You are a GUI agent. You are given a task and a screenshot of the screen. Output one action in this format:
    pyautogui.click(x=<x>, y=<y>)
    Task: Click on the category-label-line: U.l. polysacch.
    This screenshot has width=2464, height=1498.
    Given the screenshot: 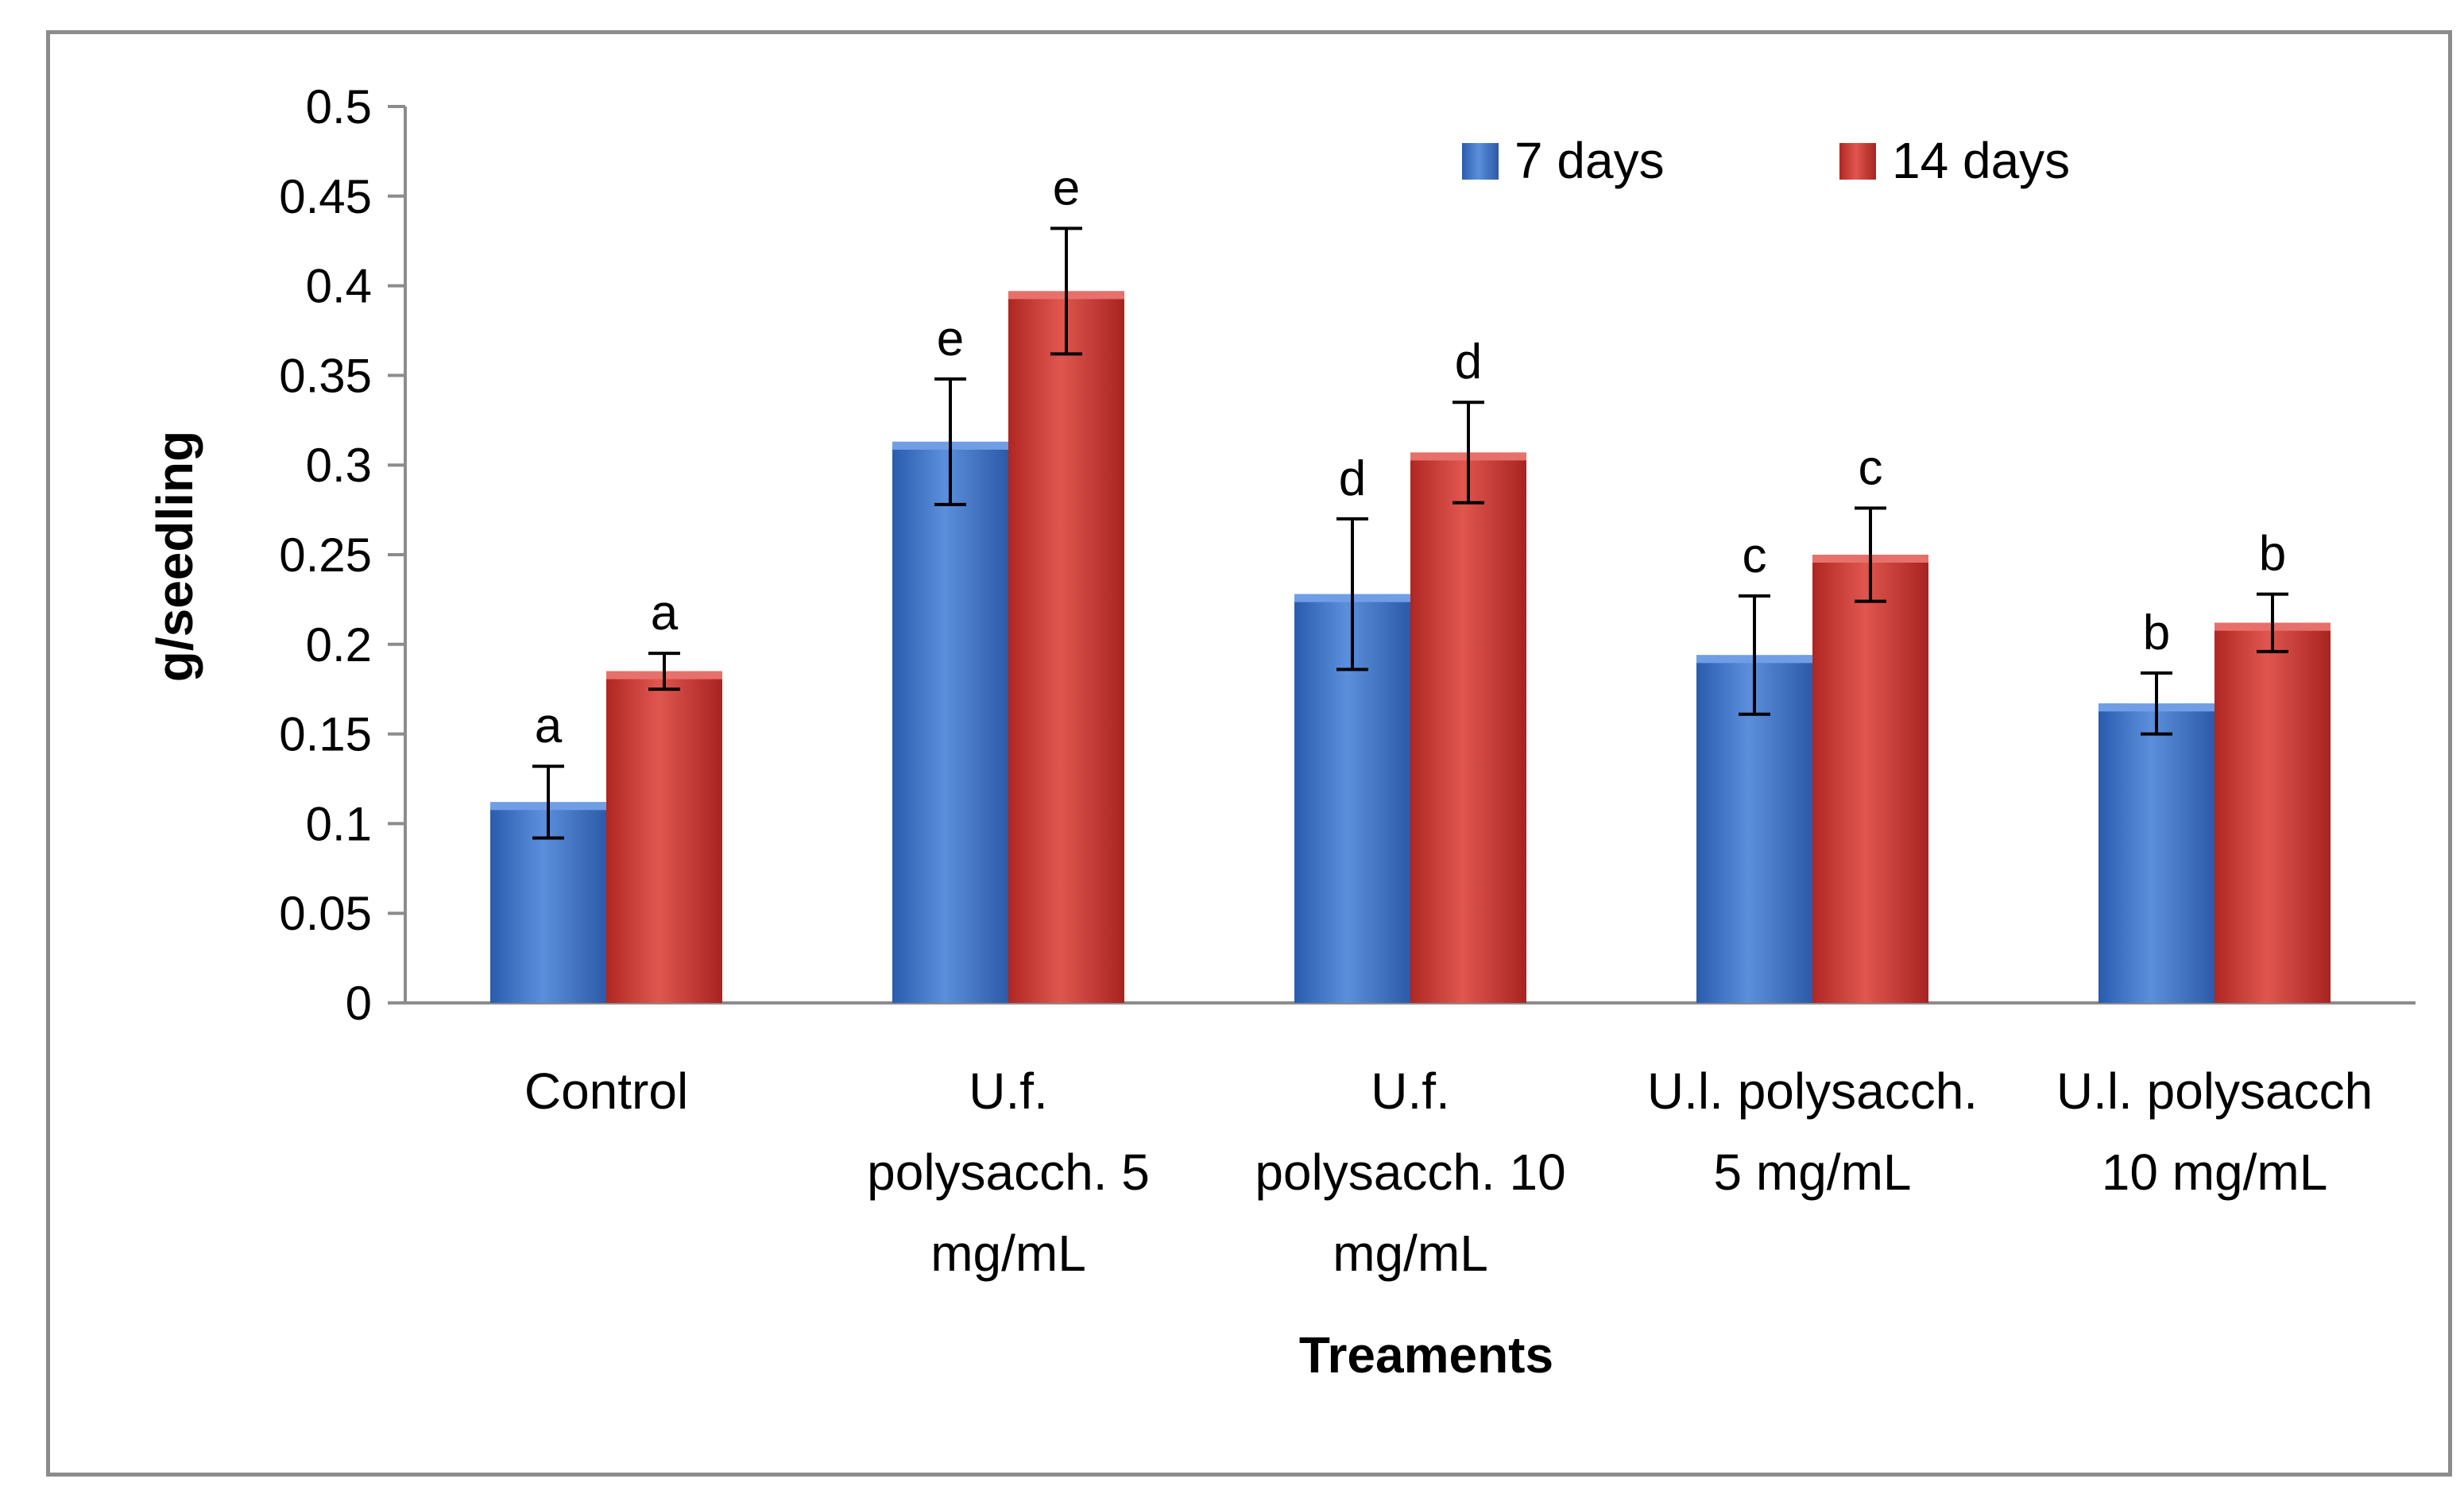 What is the action you would take?
    pyautogui.click(x=1812, y=1091)
    